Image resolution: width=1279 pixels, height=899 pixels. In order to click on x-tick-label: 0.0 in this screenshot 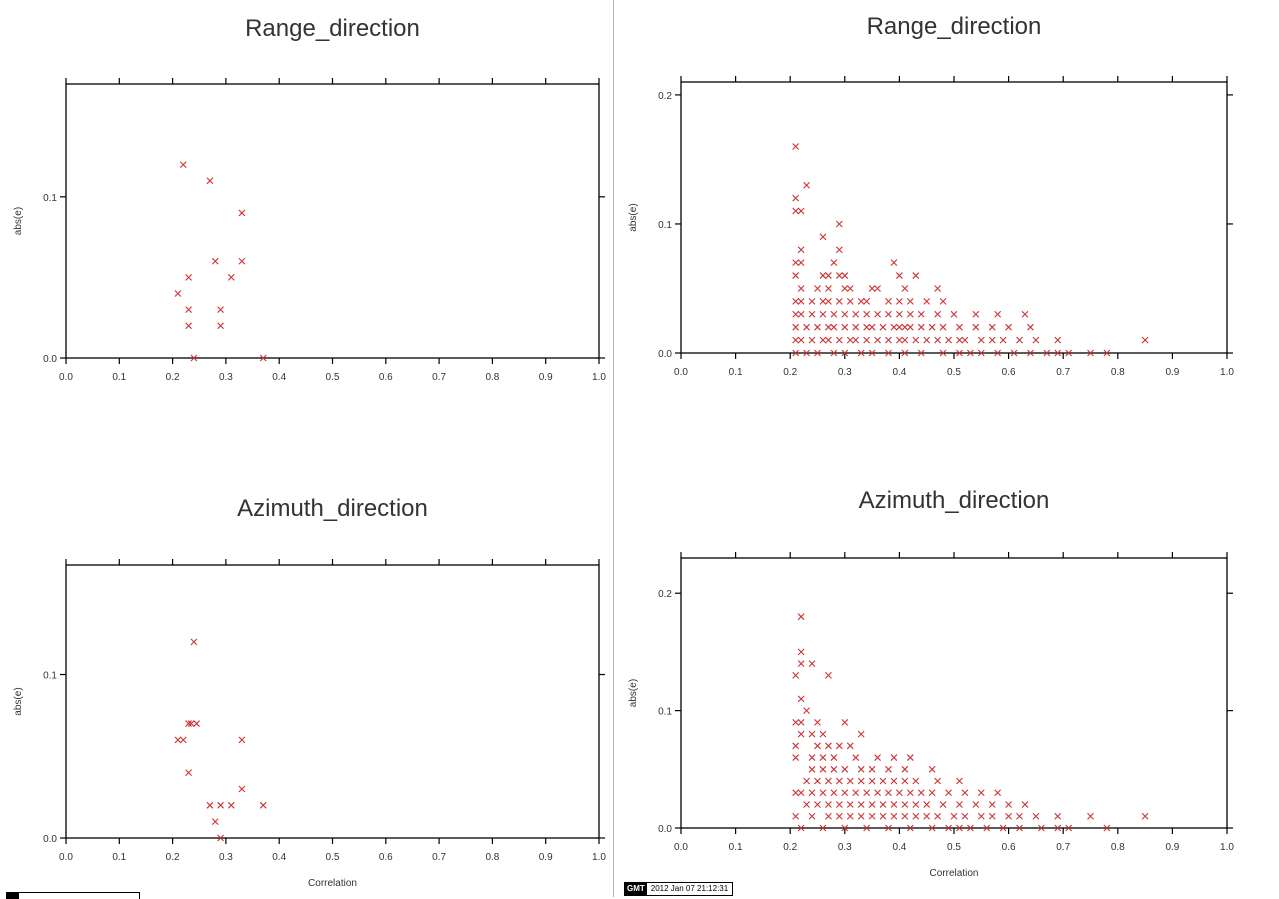, I will do `click(66, 377)`.